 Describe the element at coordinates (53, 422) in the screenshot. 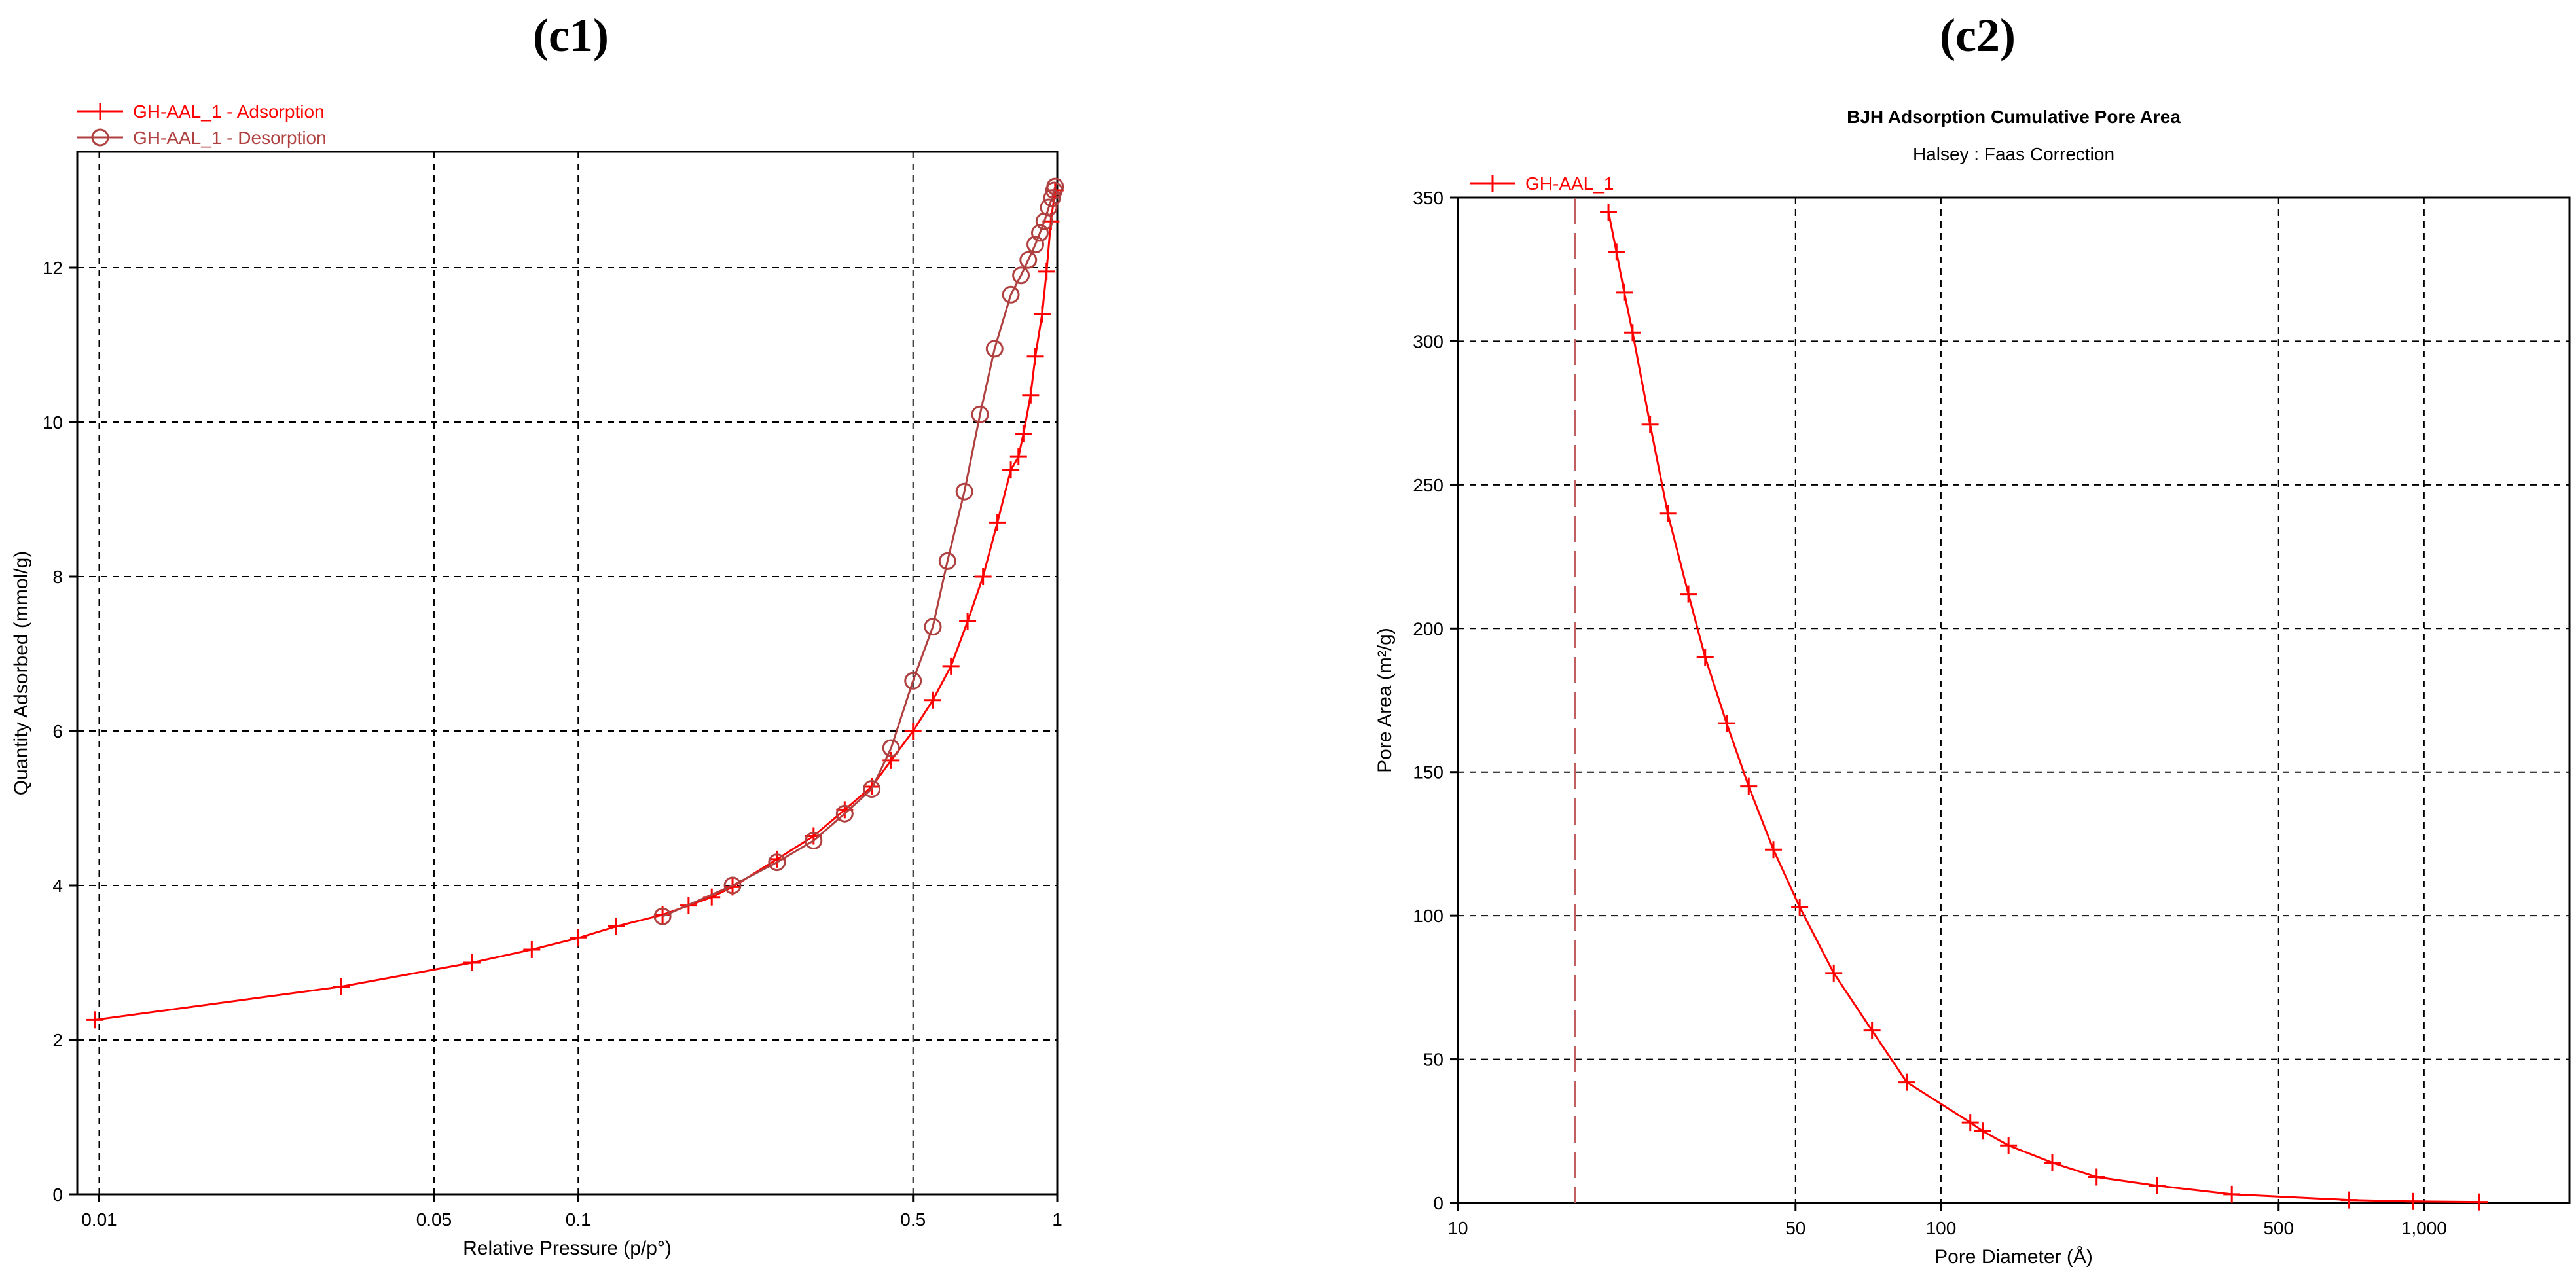

I see `y-tick-label: 10` at that location.